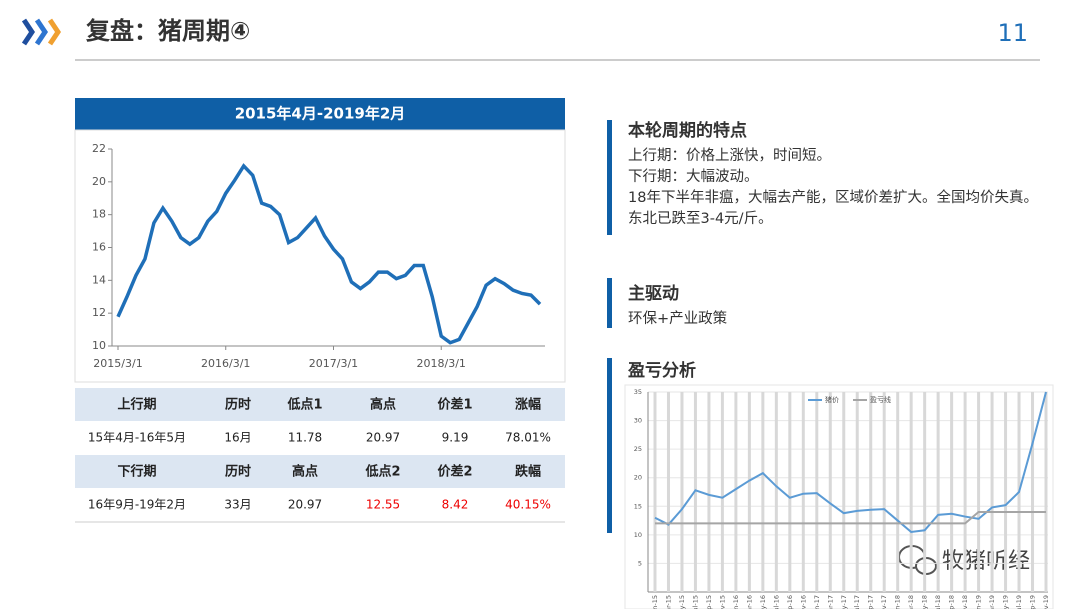  Describe the element at coordinates (136, 472) in the screenshot. I see `table-header-cell: 下行期` at that location.